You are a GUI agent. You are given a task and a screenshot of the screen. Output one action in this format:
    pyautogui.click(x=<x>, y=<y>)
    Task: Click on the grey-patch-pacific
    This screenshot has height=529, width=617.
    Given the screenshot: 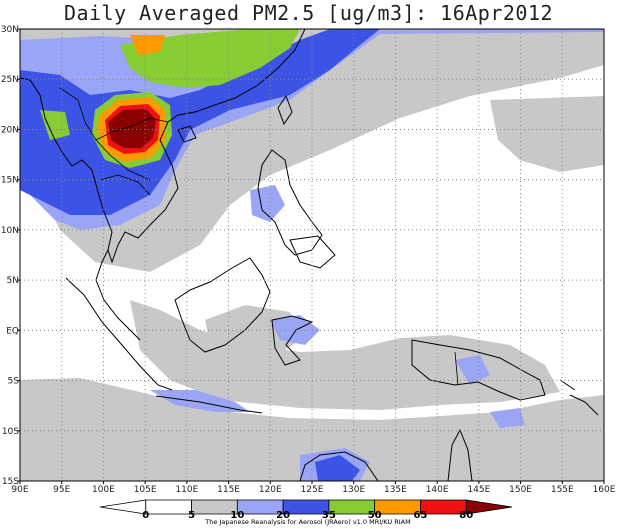 What is the action you would take?
    pyautogui.click(x=555, y=66)
    